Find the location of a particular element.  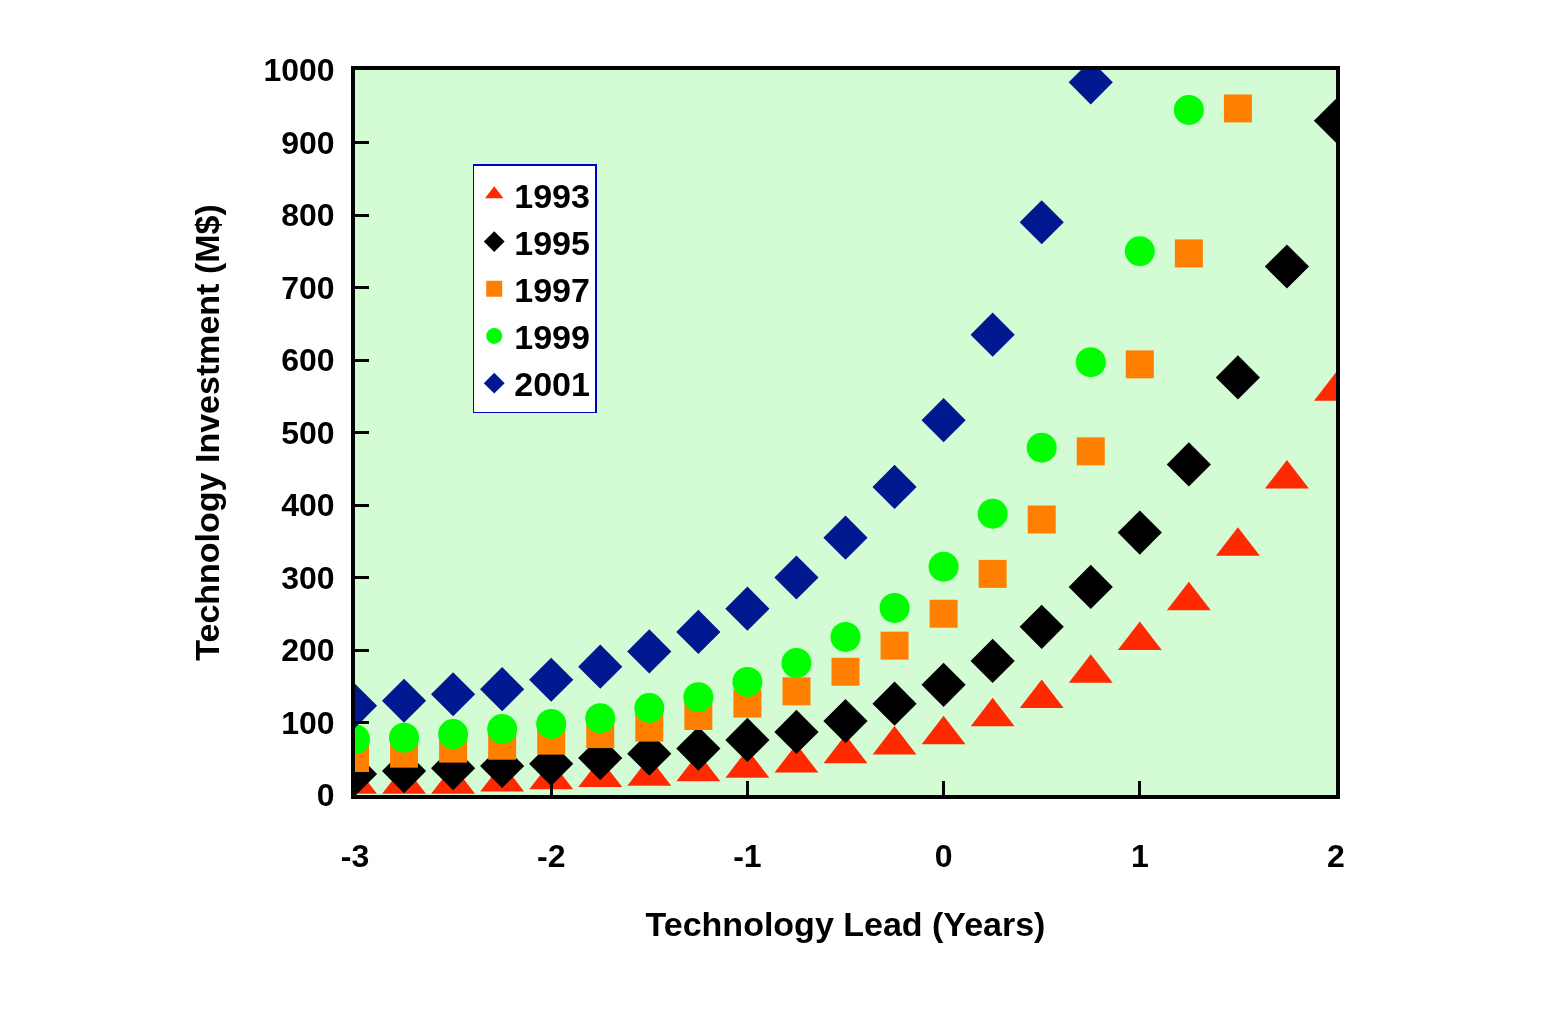

x-tick-label: -3 is located at coordinates (355, 856).